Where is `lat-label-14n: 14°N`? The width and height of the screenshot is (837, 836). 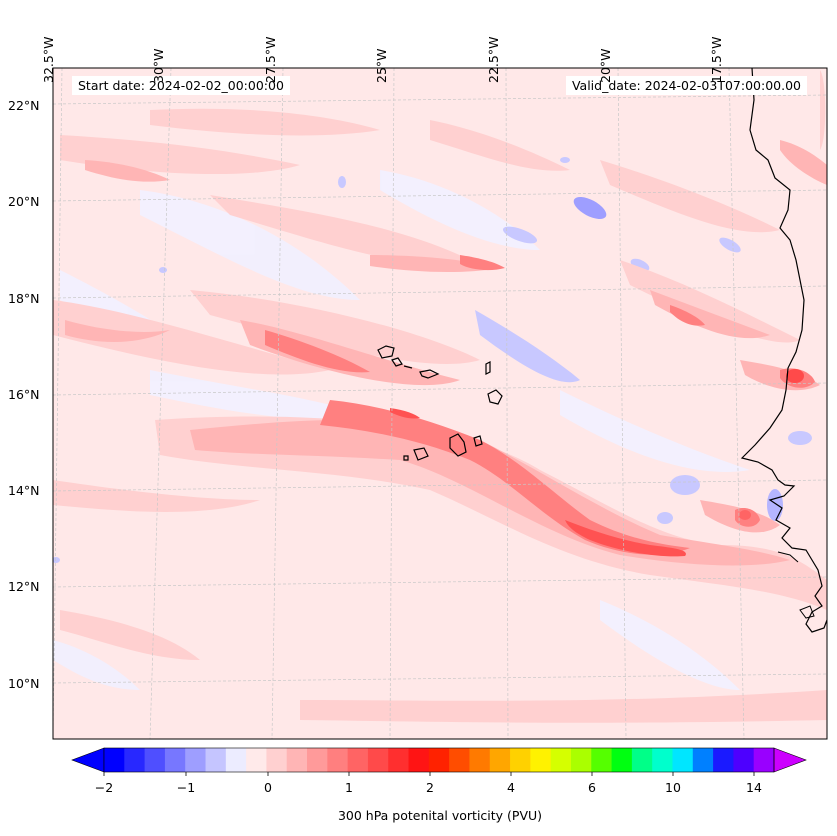 lat-label-14n: 14°N is located at coordinates (24, 490).